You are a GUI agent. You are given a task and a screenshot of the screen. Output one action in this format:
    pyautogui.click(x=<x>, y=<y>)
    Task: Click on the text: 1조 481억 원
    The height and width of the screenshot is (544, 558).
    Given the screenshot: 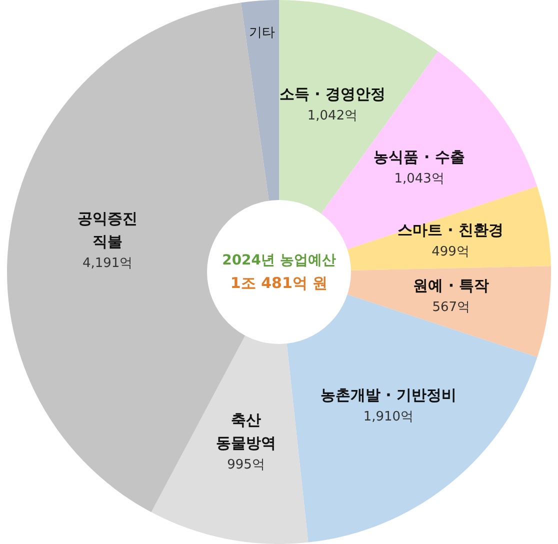 What is the action you would take?
    pyautogui.click(x=279, y=283)
    